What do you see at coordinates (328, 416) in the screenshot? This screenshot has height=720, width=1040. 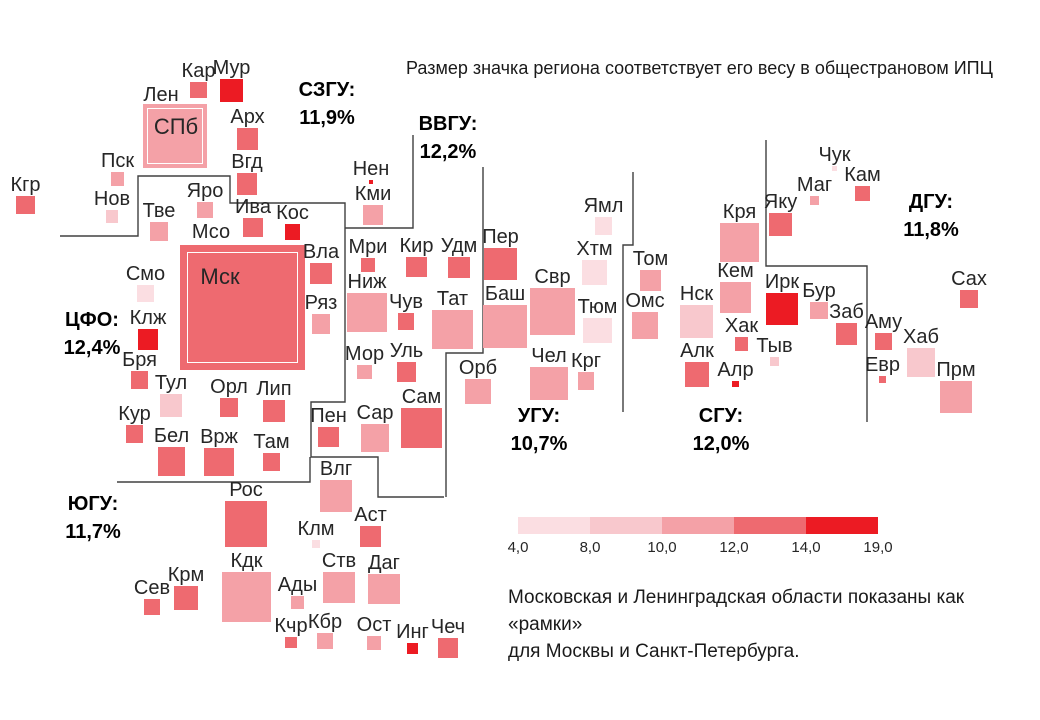 I see `region-label-Пен: Пен` at bounding box center [328, 416].